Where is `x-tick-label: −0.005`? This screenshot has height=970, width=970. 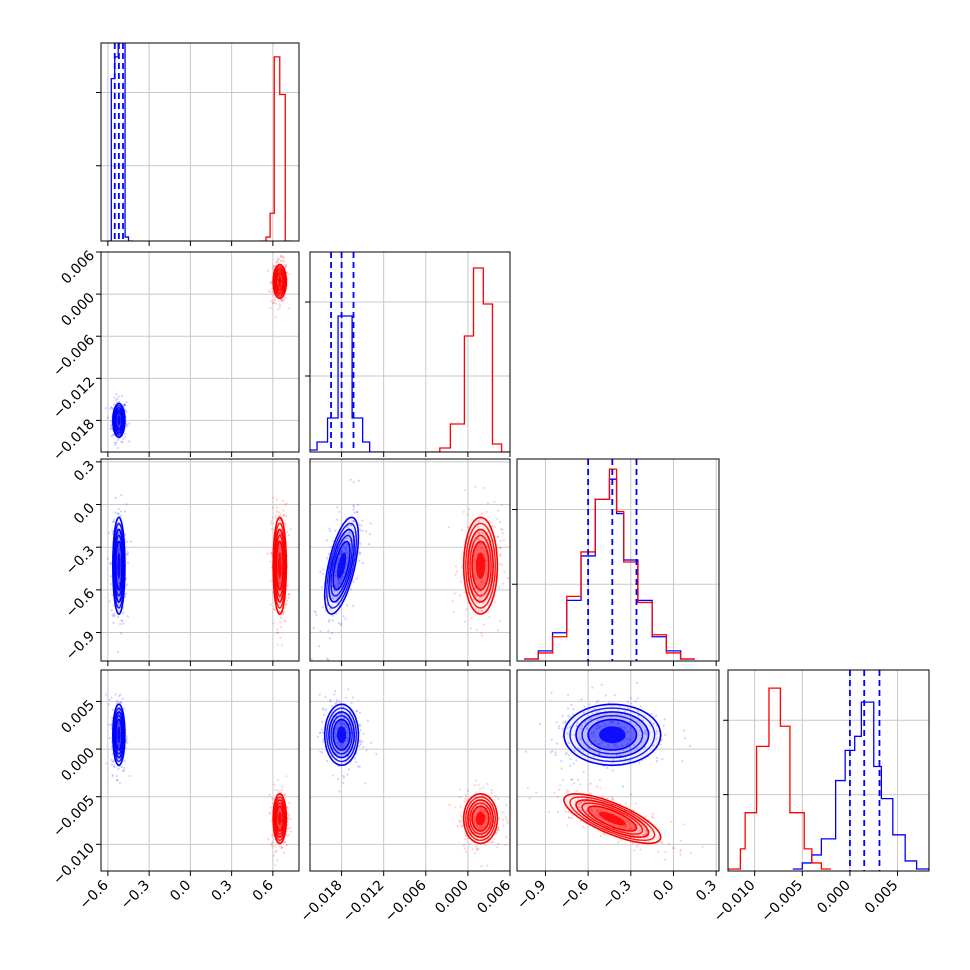
x-tick-label: −0.005 is located at coordinates (782, 901).